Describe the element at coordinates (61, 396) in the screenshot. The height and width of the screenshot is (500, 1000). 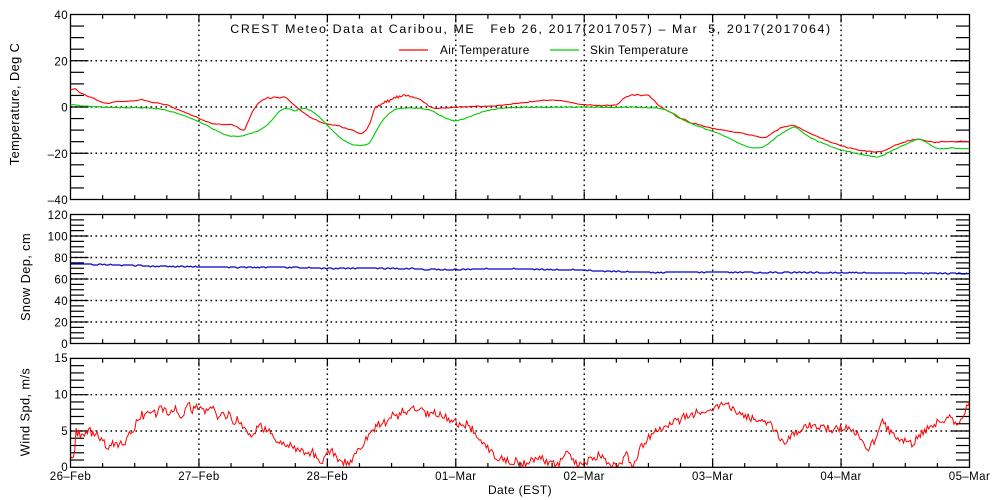
I see `svg-text: 10` at that location.